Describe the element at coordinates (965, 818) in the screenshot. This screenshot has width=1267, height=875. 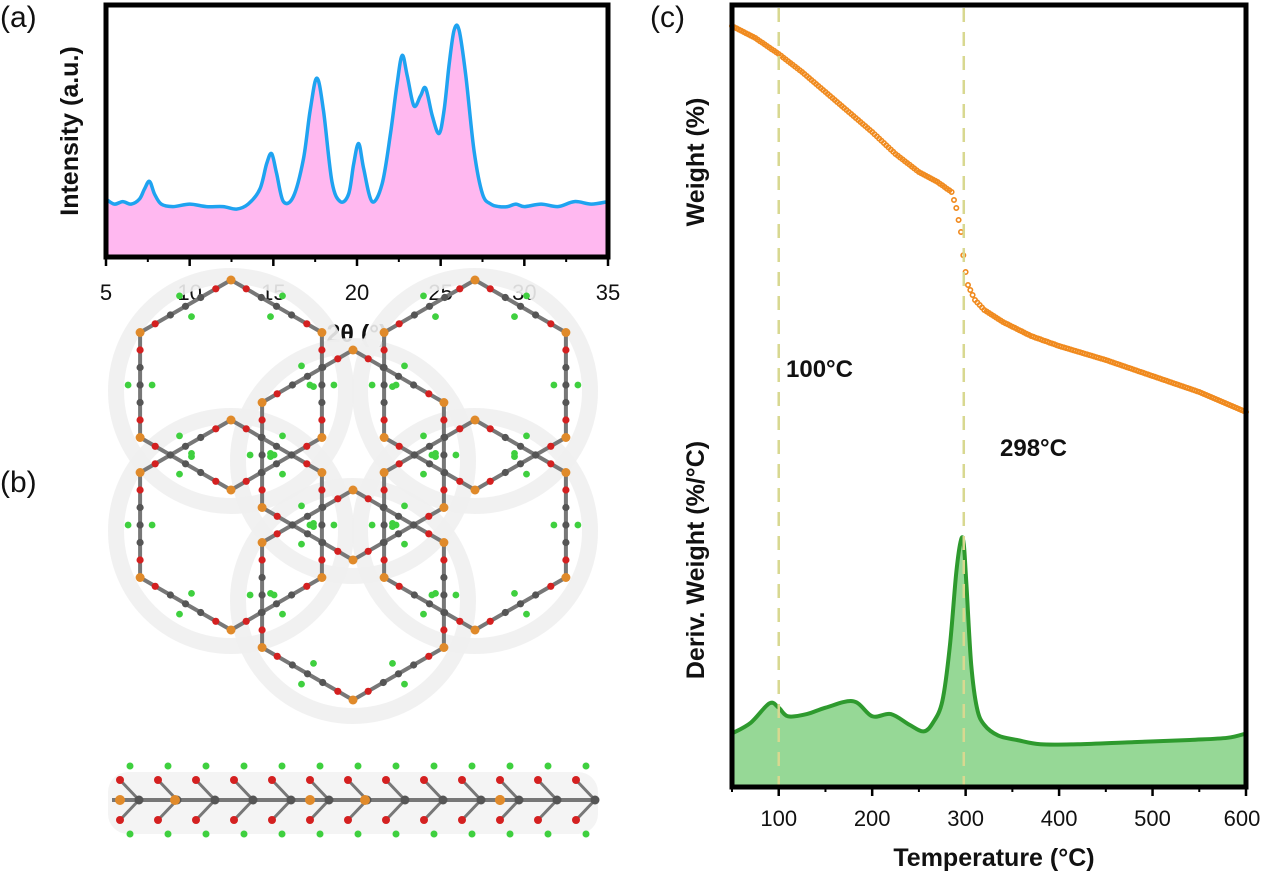
I see `tga-tick-label: 300` at that location.